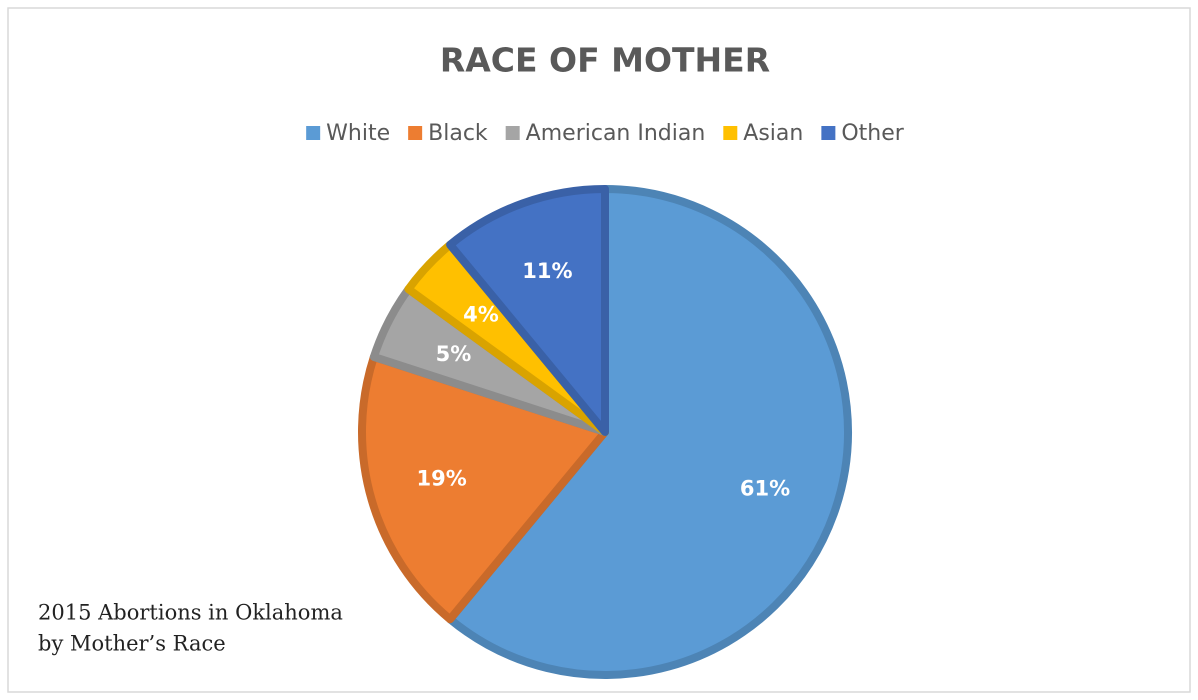  Describe the element at coordinates (442, 478) in the screenshot. I see `data-label: 19%` at that location.